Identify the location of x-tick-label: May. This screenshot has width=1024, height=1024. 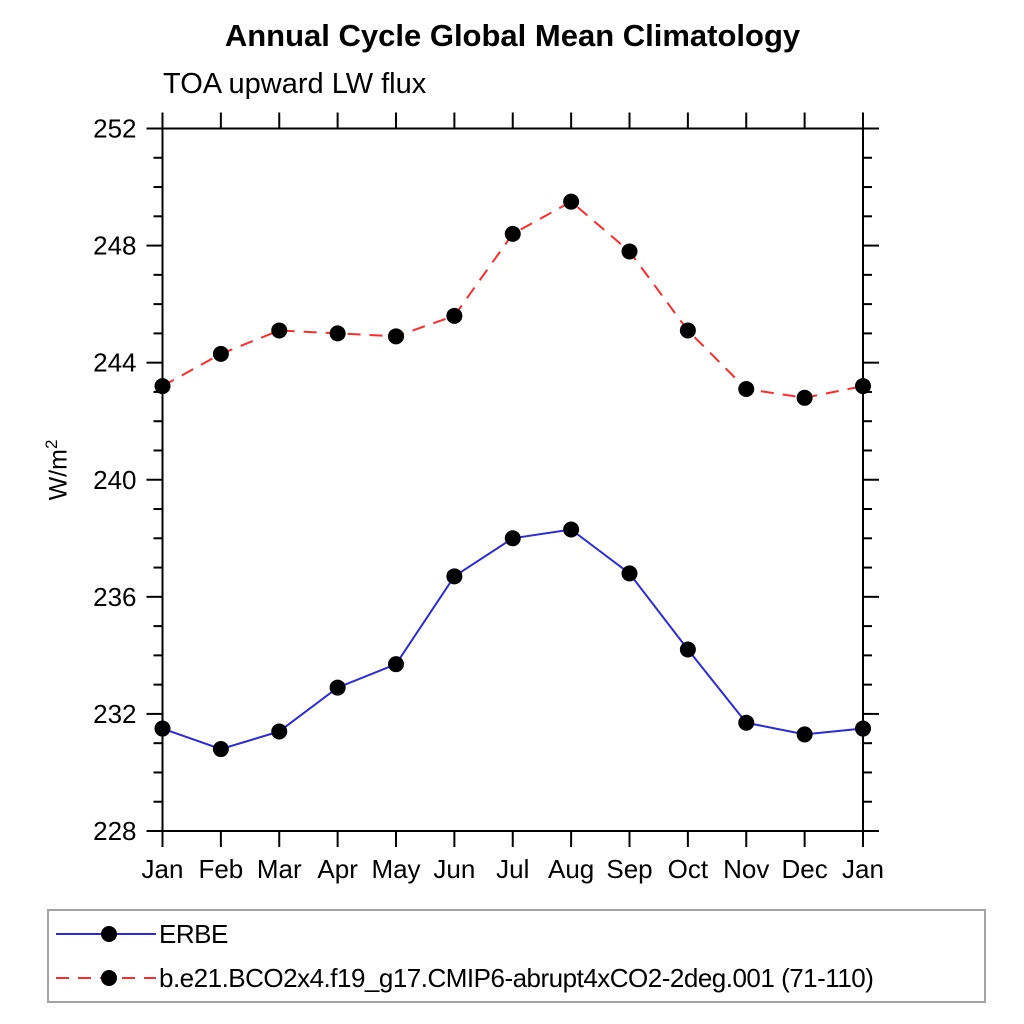
(395, 869).